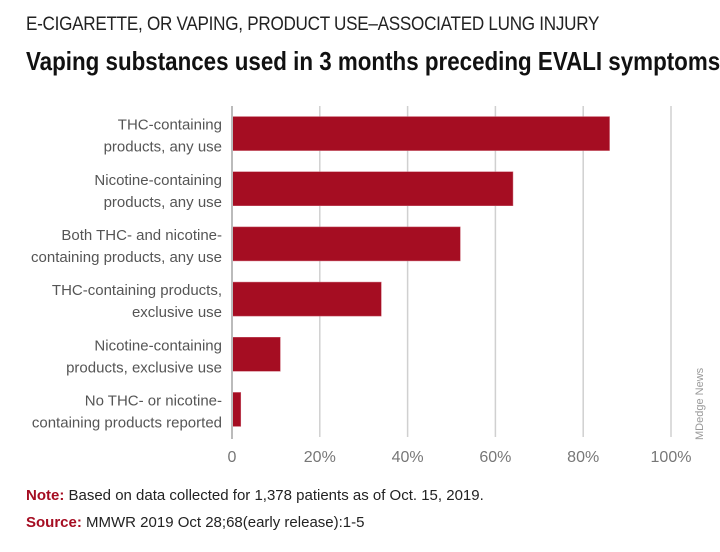 This screenshot has height=552, width=720. Describe the element at coordinates (177, 312) in the screenshot. I see `category-label: exclusive use` at that location.